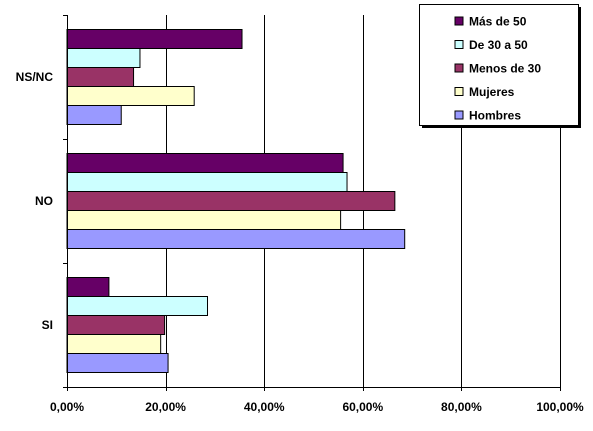  What do you see at coordinates (495, 116) in the screenshot?
I see `legend-label-hombres: Hombres` at bounding box center [495, 116].